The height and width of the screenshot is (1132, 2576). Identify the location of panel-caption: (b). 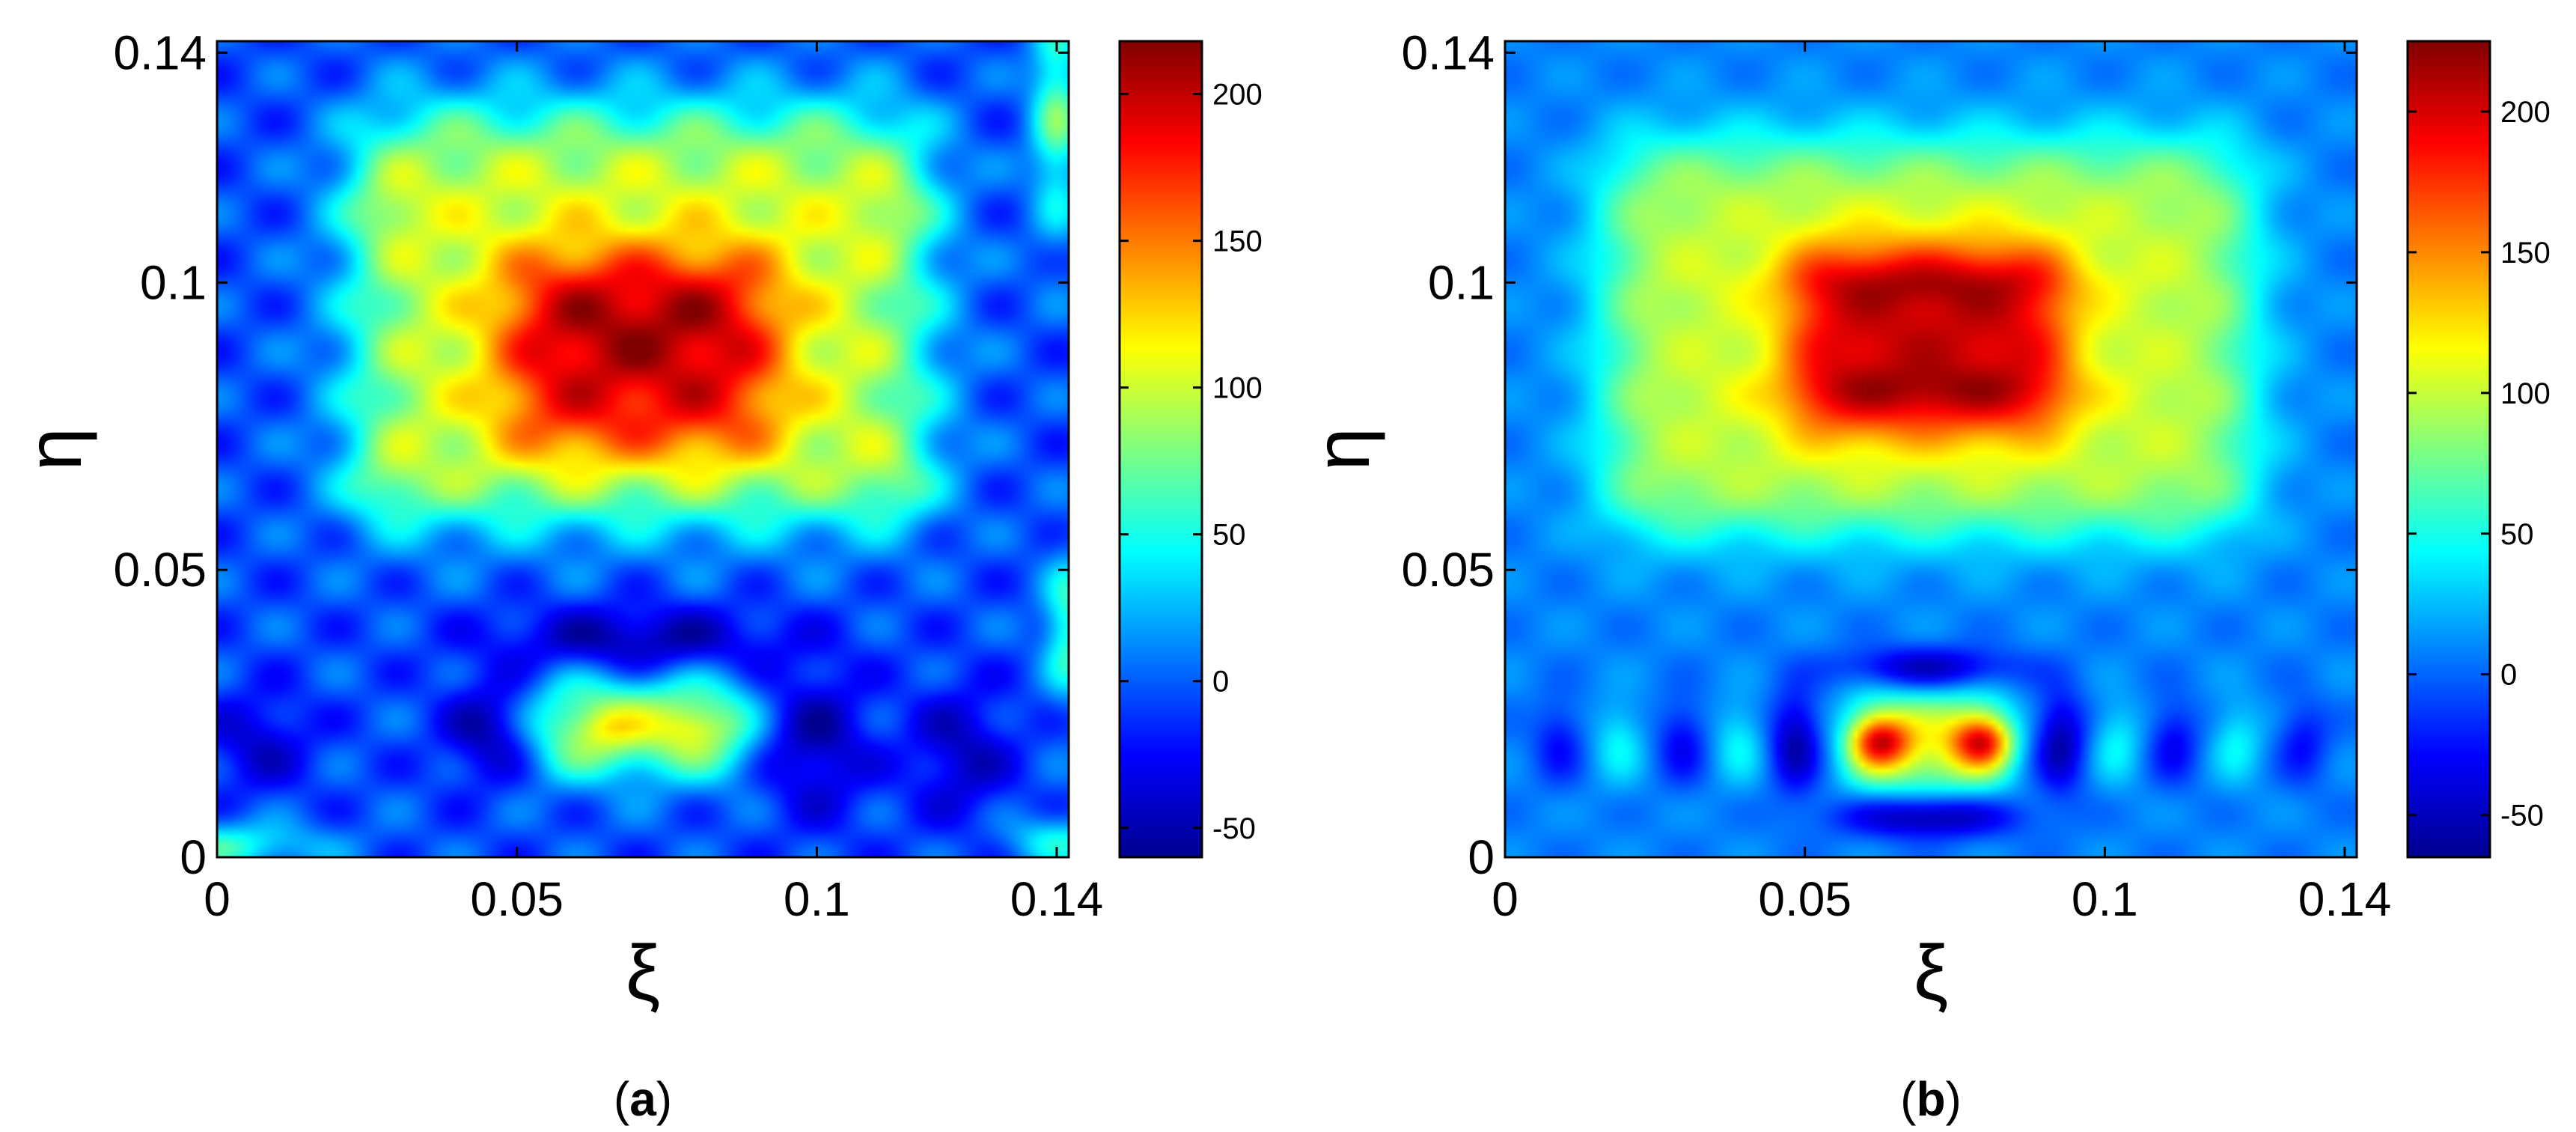
(1931, 1099).